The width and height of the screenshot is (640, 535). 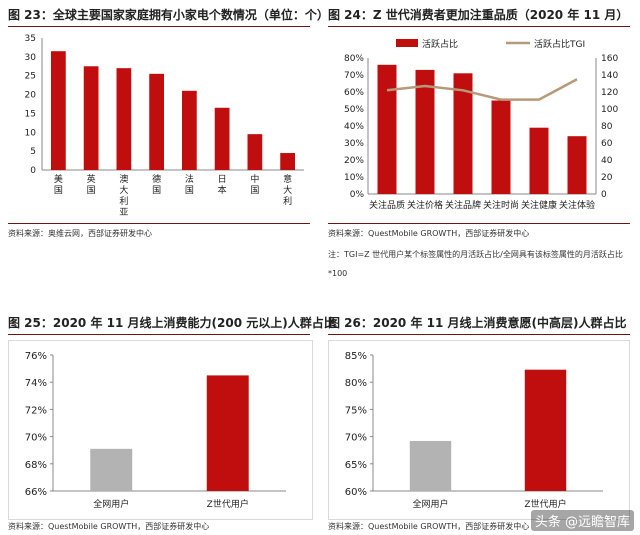 I want to click on y-tick-label-6: 30, so click(x=31, y=58).